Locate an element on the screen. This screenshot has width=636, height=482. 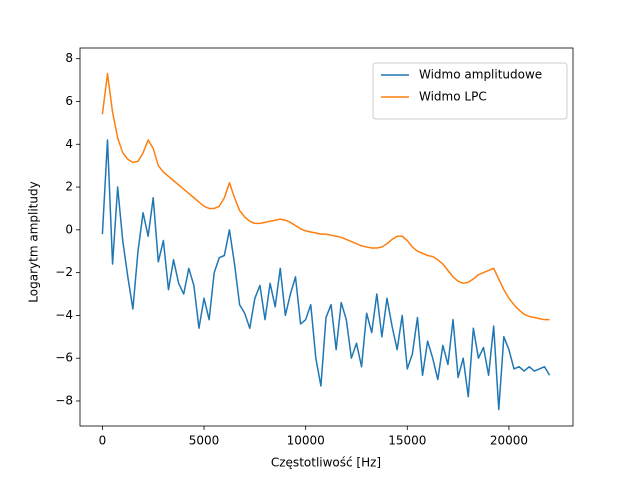
y-tick-label: −8 is located at coordinates (64, 400).